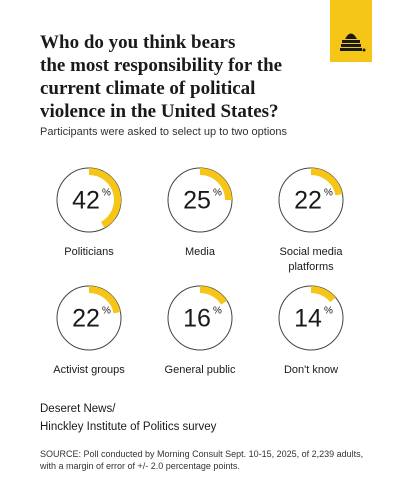 This screenshot has width=400, height=500. Describe the element at coordinates (86, 201) in the screenshot. I see `value-label: 42` at that location.